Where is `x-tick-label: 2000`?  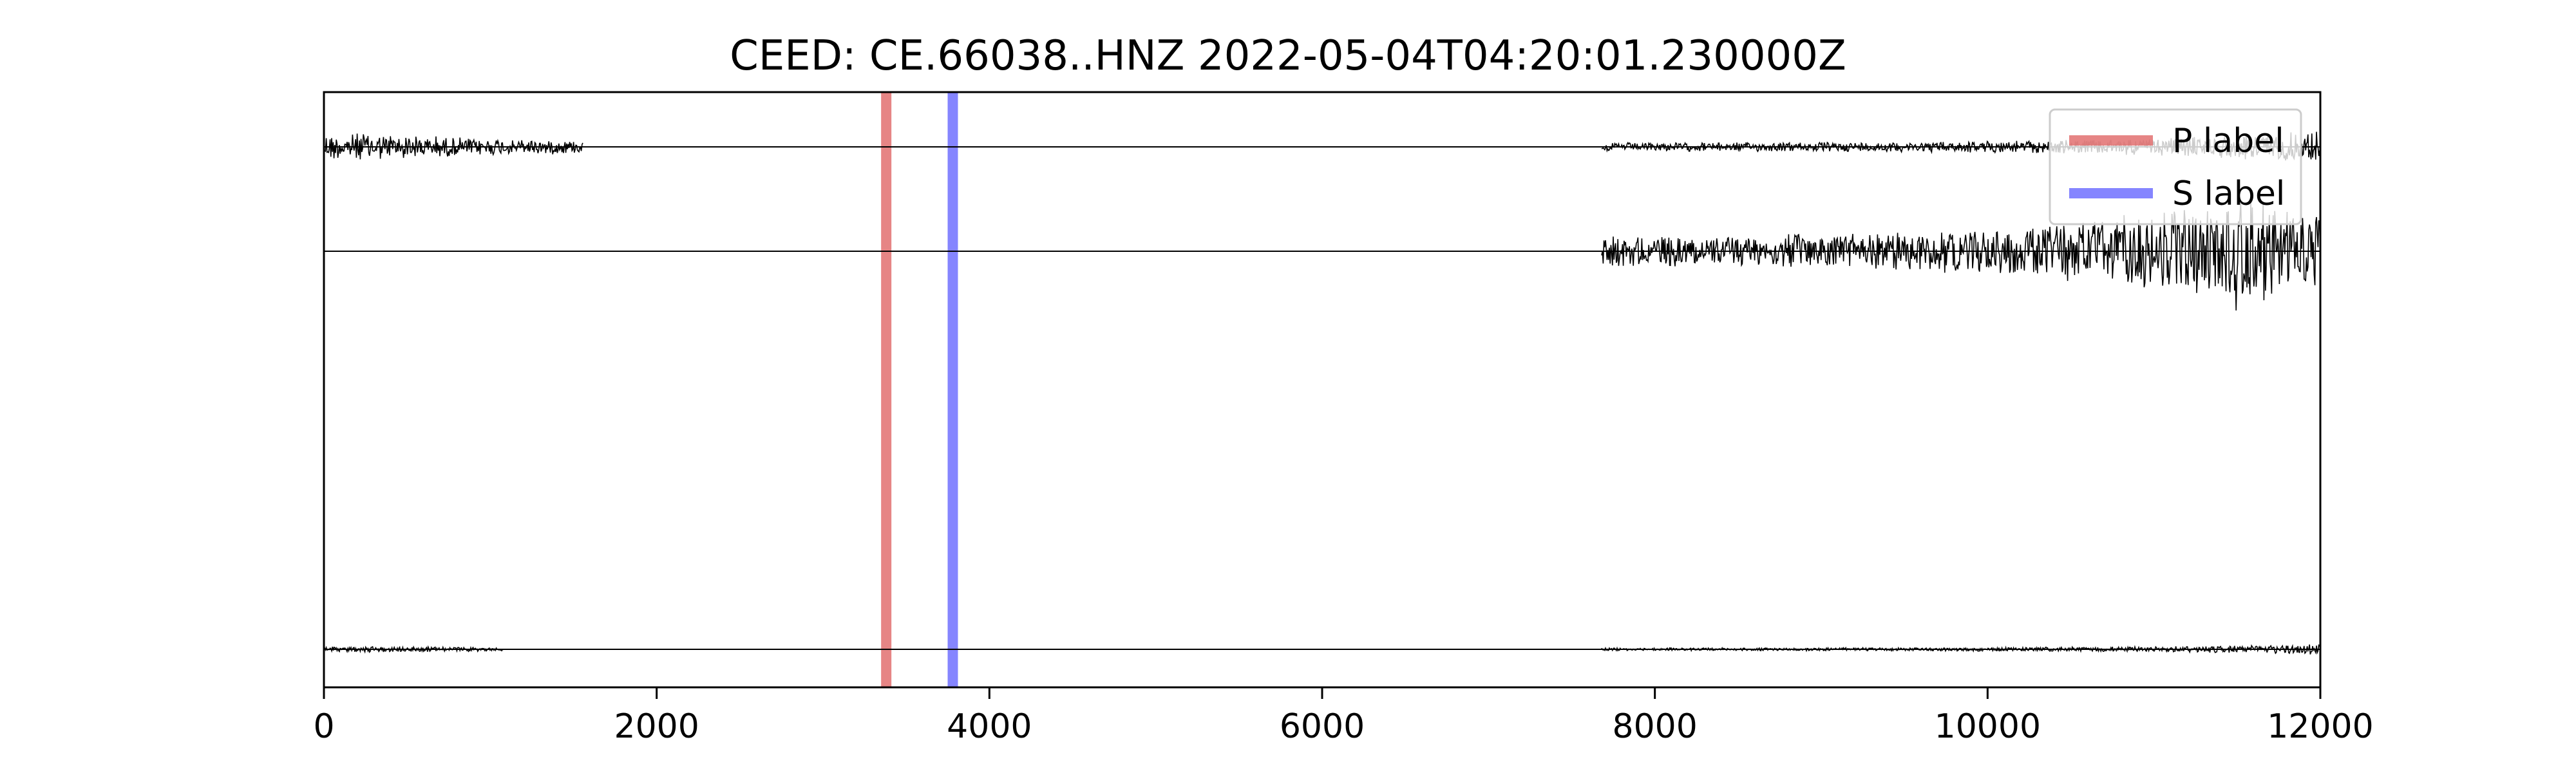
x-tick-label: 2000 is located at coordinates (656, 726).